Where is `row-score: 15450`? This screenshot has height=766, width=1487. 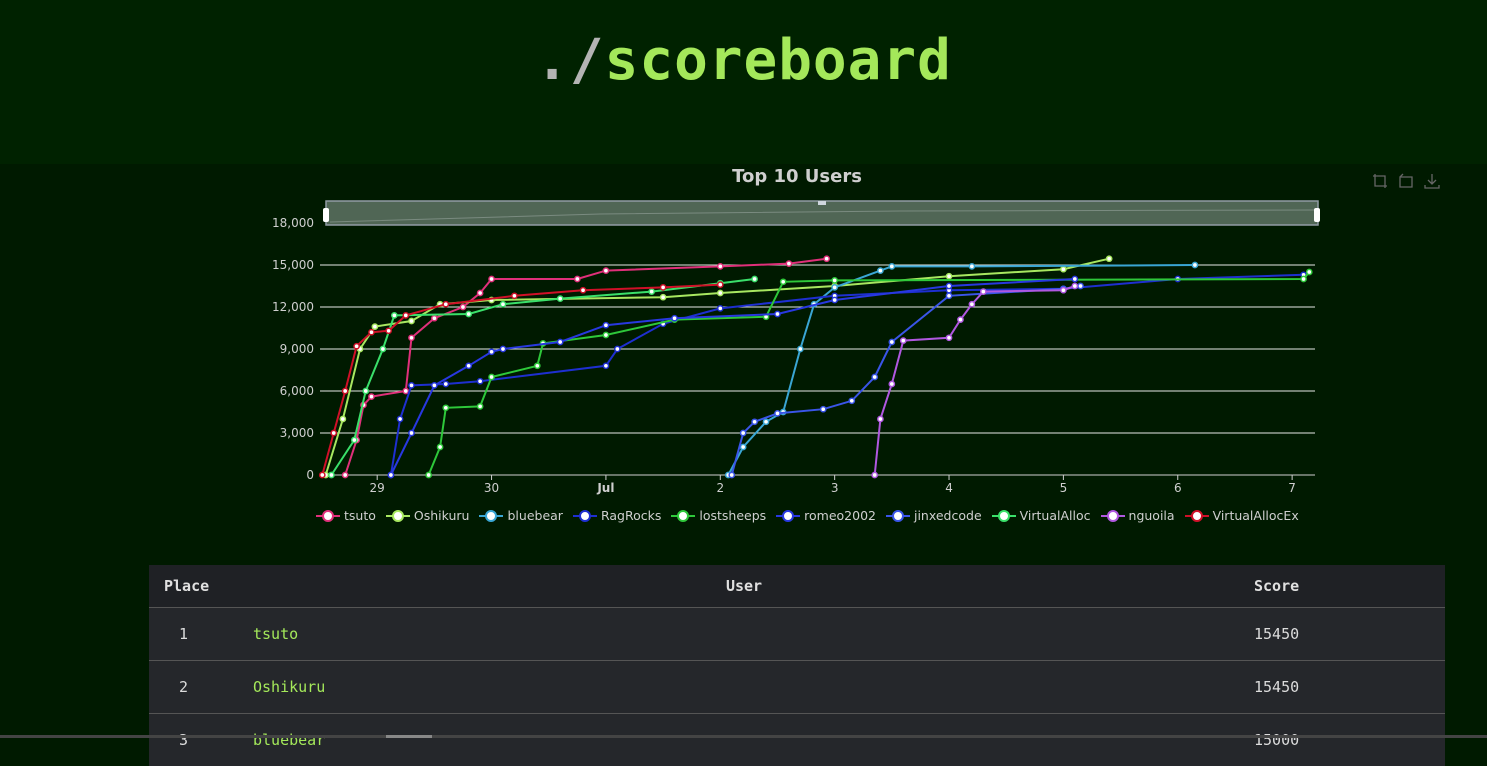
row-score: 15450 is located at coordinates (1349, 687).